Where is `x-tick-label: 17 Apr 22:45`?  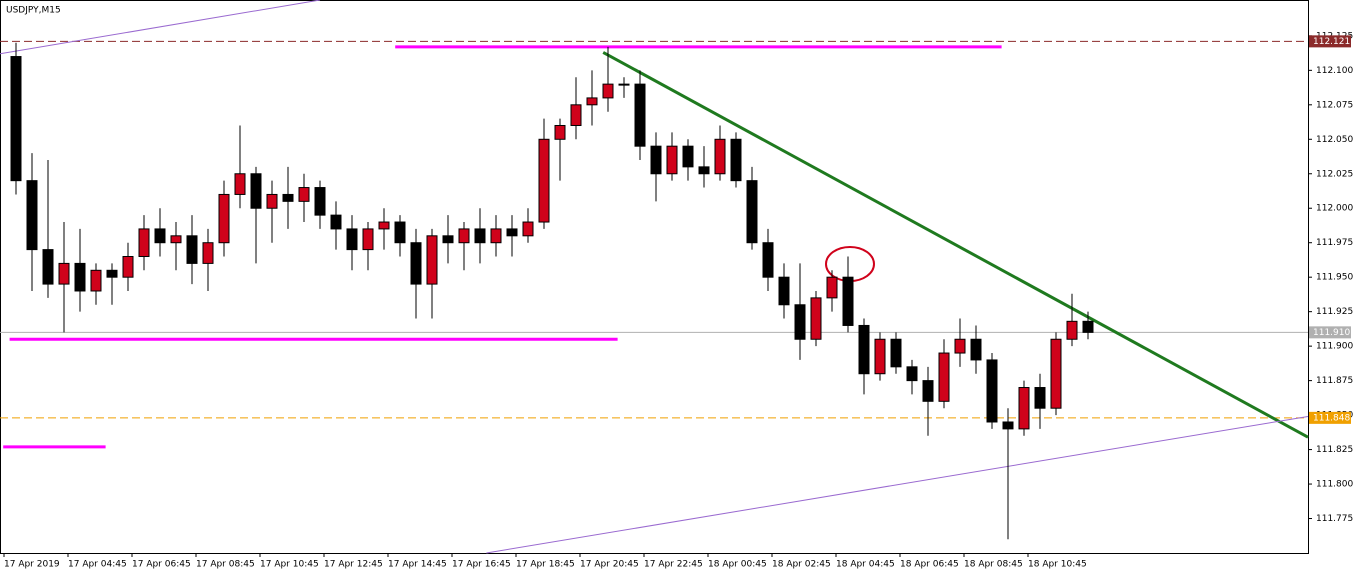
x-tick-label: 17 Apr 22:45 is located at coordinates (673, 565).